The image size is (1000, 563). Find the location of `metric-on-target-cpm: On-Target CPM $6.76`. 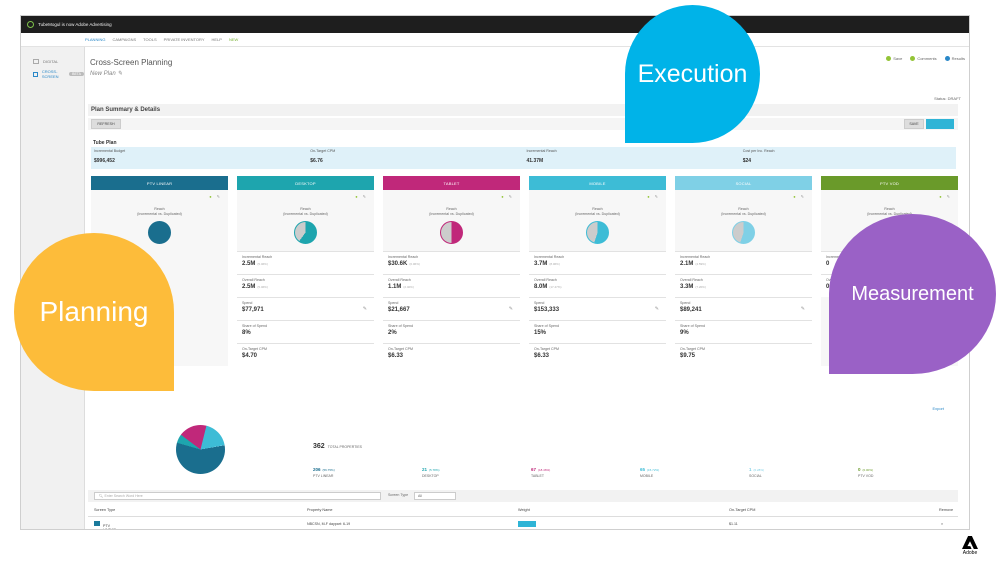

metric-on-target-cpm: On-Target CPM $6.76 is located at coordinates (415, 158).